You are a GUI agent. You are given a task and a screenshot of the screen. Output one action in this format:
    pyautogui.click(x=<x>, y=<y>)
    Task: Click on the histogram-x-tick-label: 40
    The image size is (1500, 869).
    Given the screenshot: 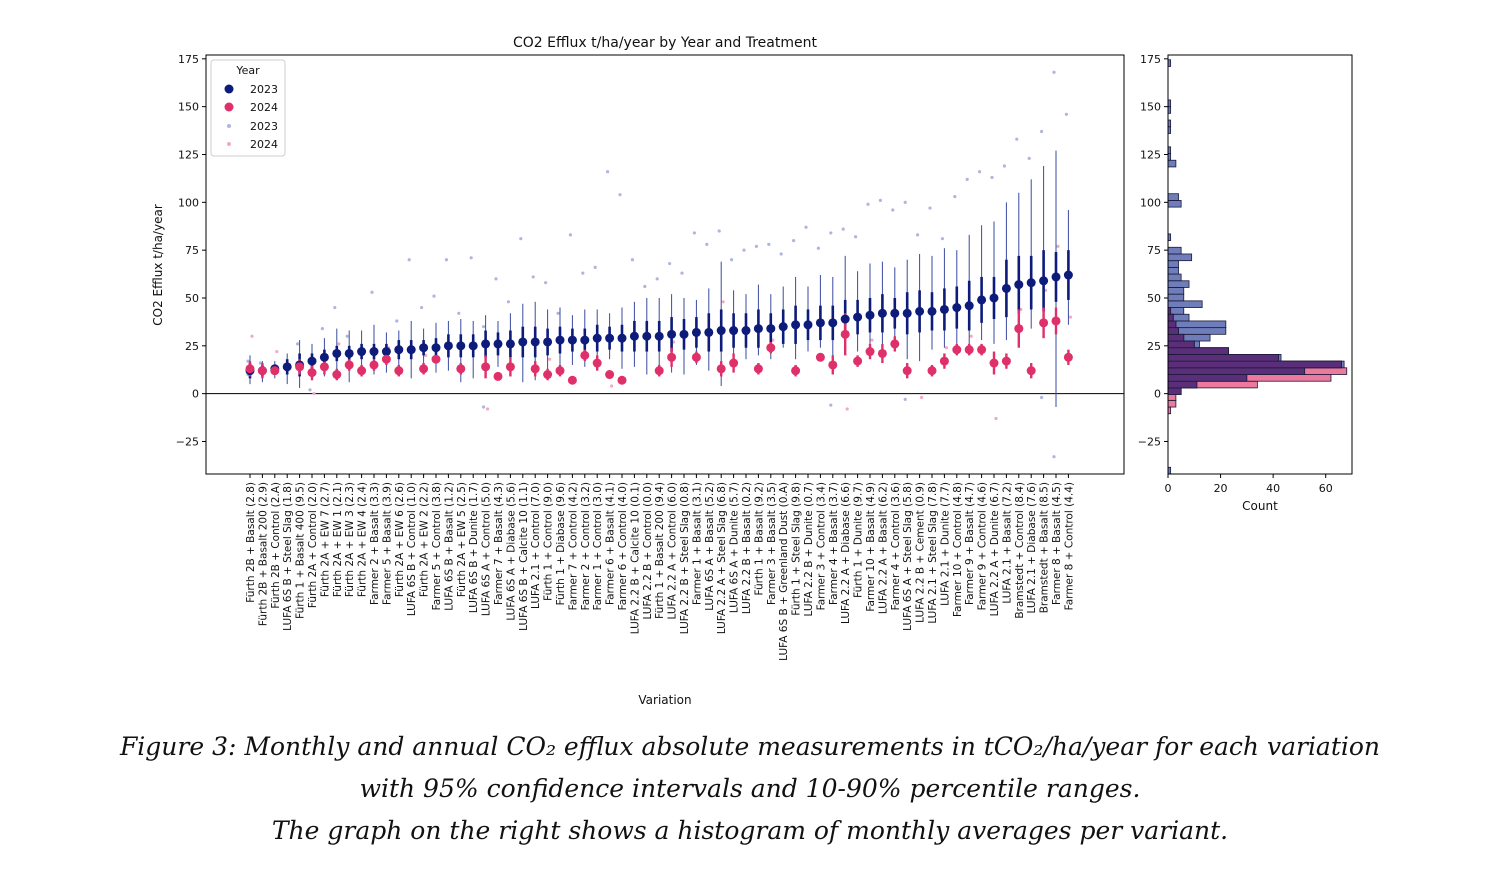 What is the action you would take?
    pyautogui.click(x=1273, y=488)
    